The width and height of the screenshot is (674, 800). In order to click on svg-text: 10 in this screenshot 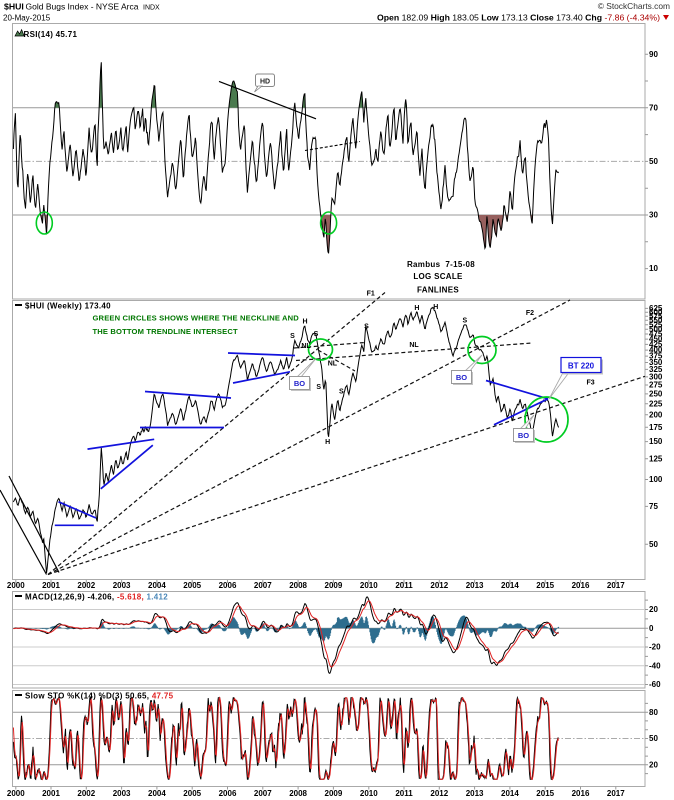, I will do `click(653, 268)`.